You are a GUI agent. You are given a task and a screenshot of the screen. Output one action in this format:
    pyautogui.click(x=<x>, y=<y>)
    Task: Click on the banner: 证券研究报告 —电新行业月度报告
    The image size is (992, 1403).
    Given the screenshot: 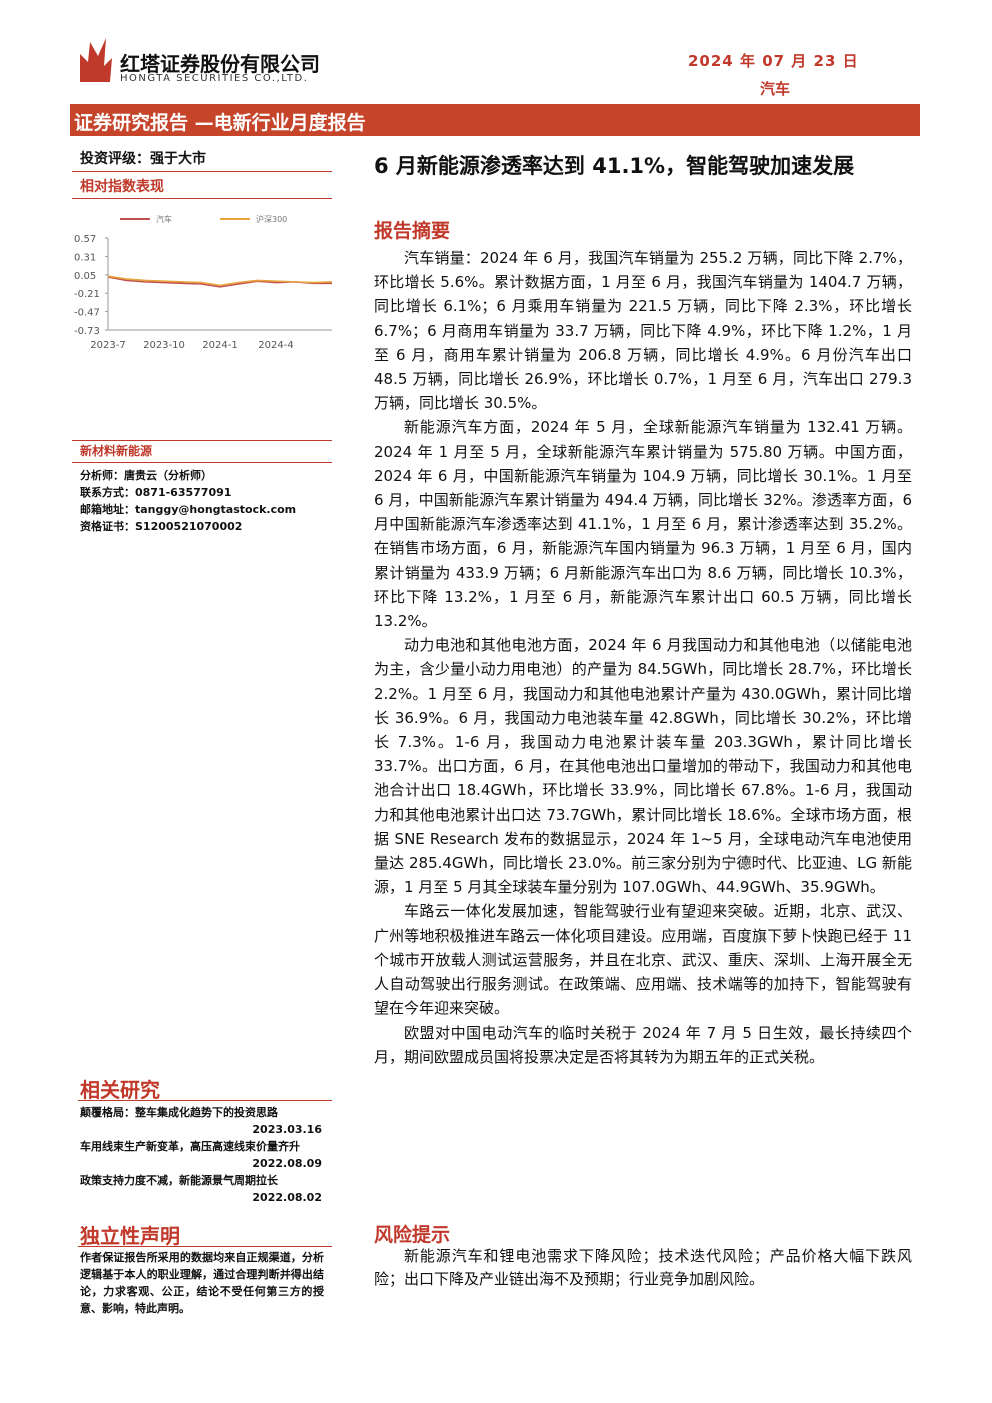 What is the action you would take?
    pyautogui.click(x=495, y=120)
    